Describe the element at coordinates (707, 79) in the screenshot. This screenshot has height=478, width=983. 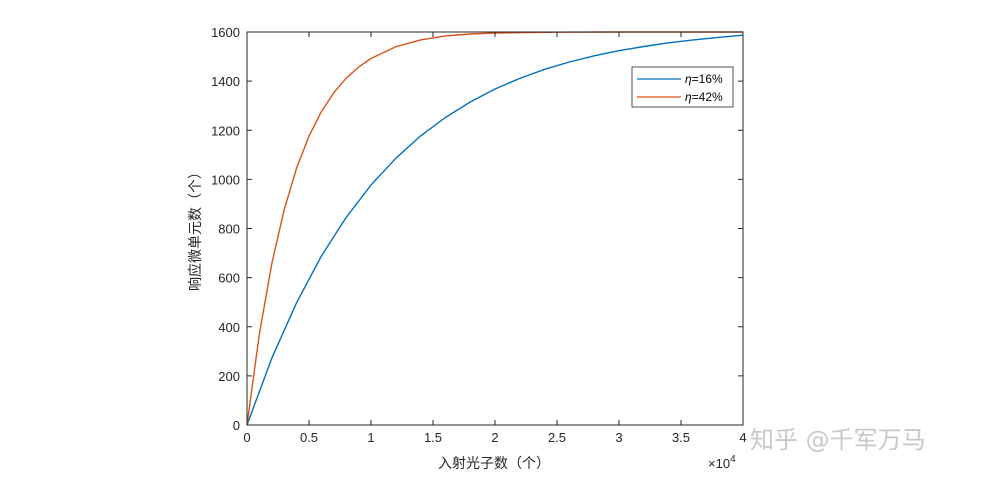
I see `legend-value-1: =16%` at that location.